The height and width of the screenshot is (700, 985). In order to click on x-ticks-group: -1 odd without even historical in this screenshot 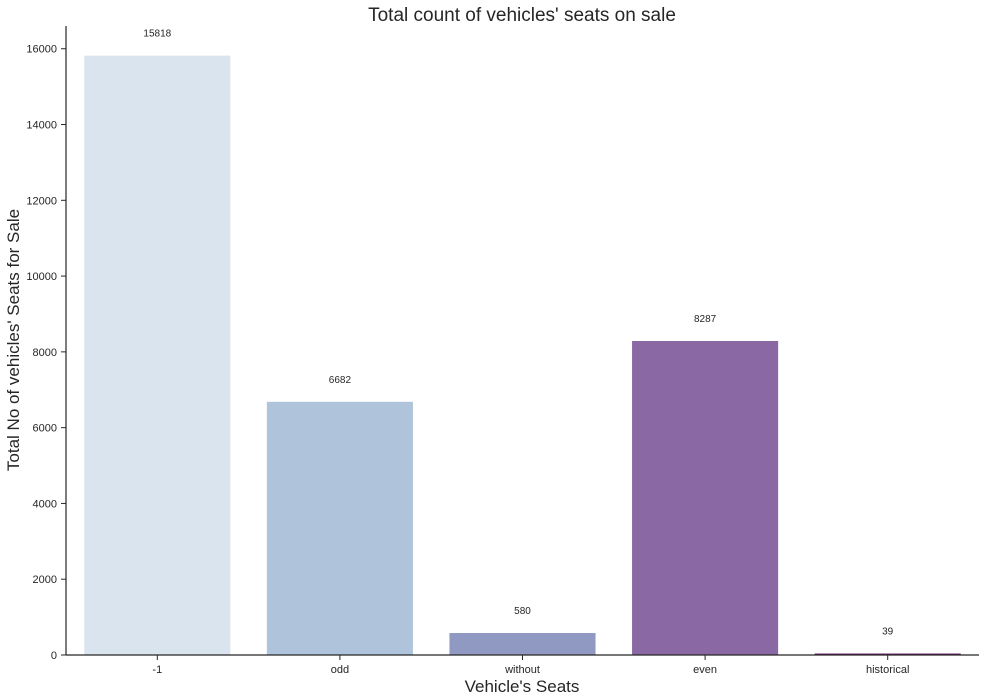, I will do `click(530, 665)`.